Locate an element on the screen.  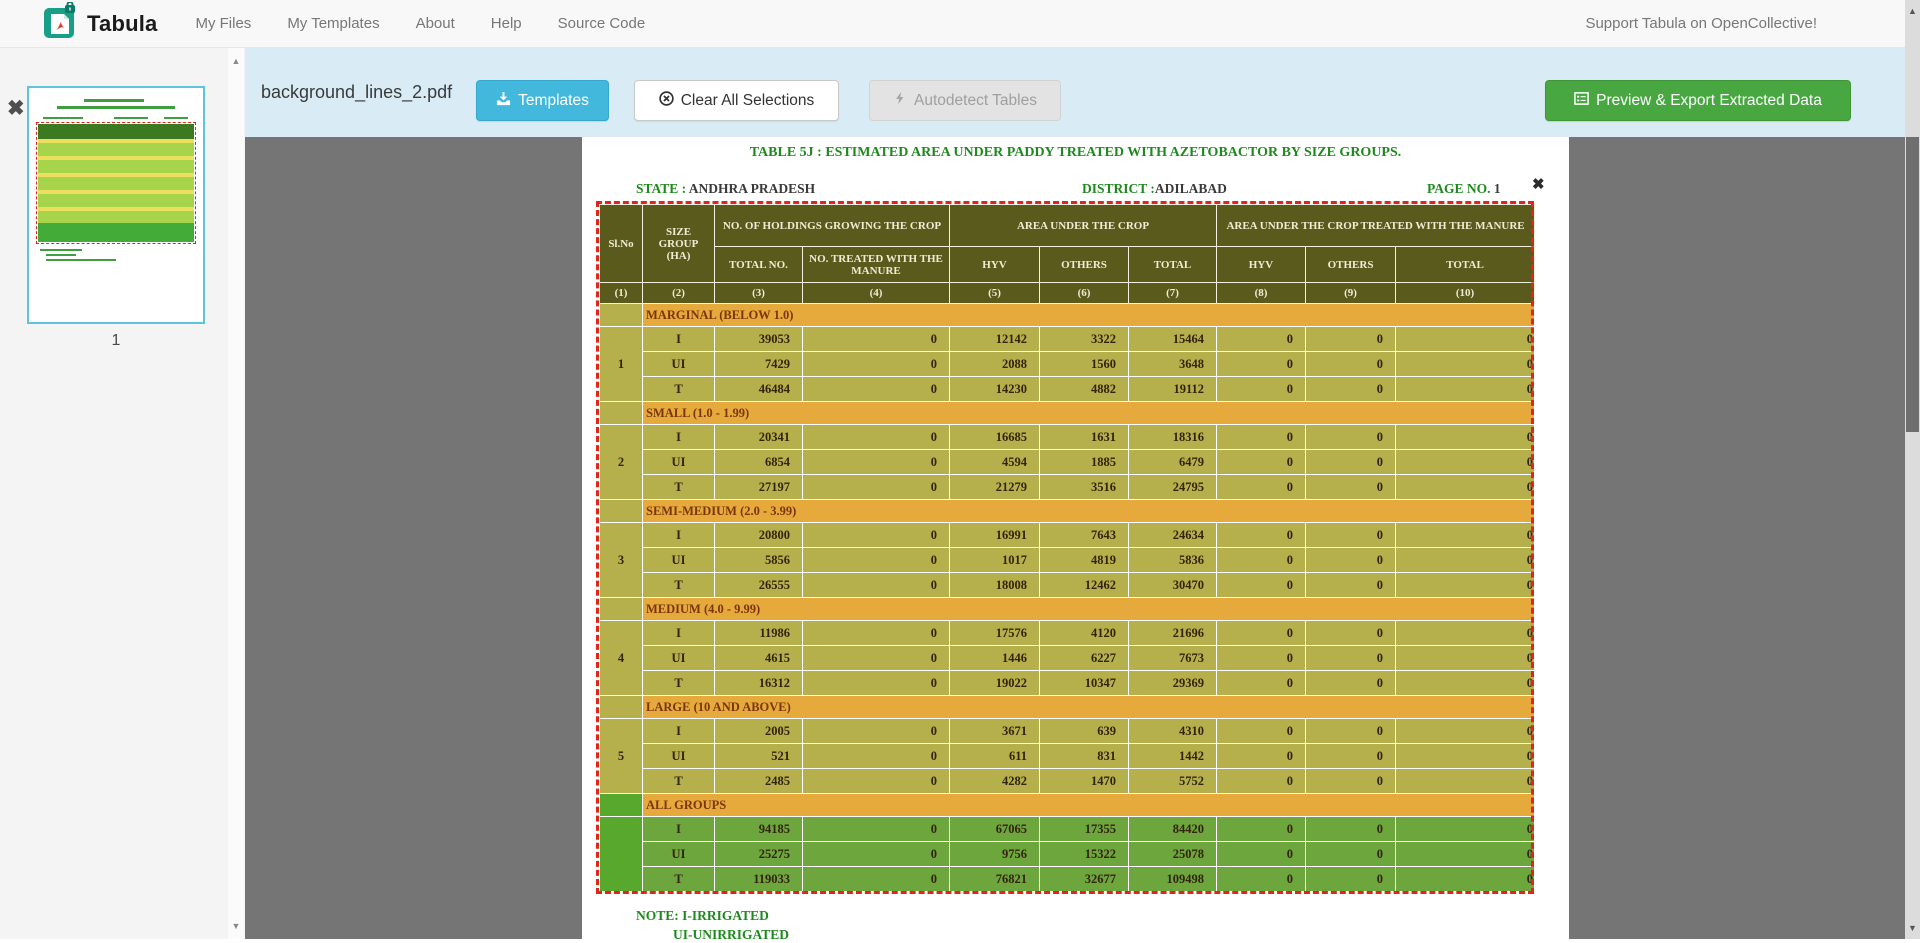
clear-all-selections-button: Clear All Selections is located at coordinates (736, 100).